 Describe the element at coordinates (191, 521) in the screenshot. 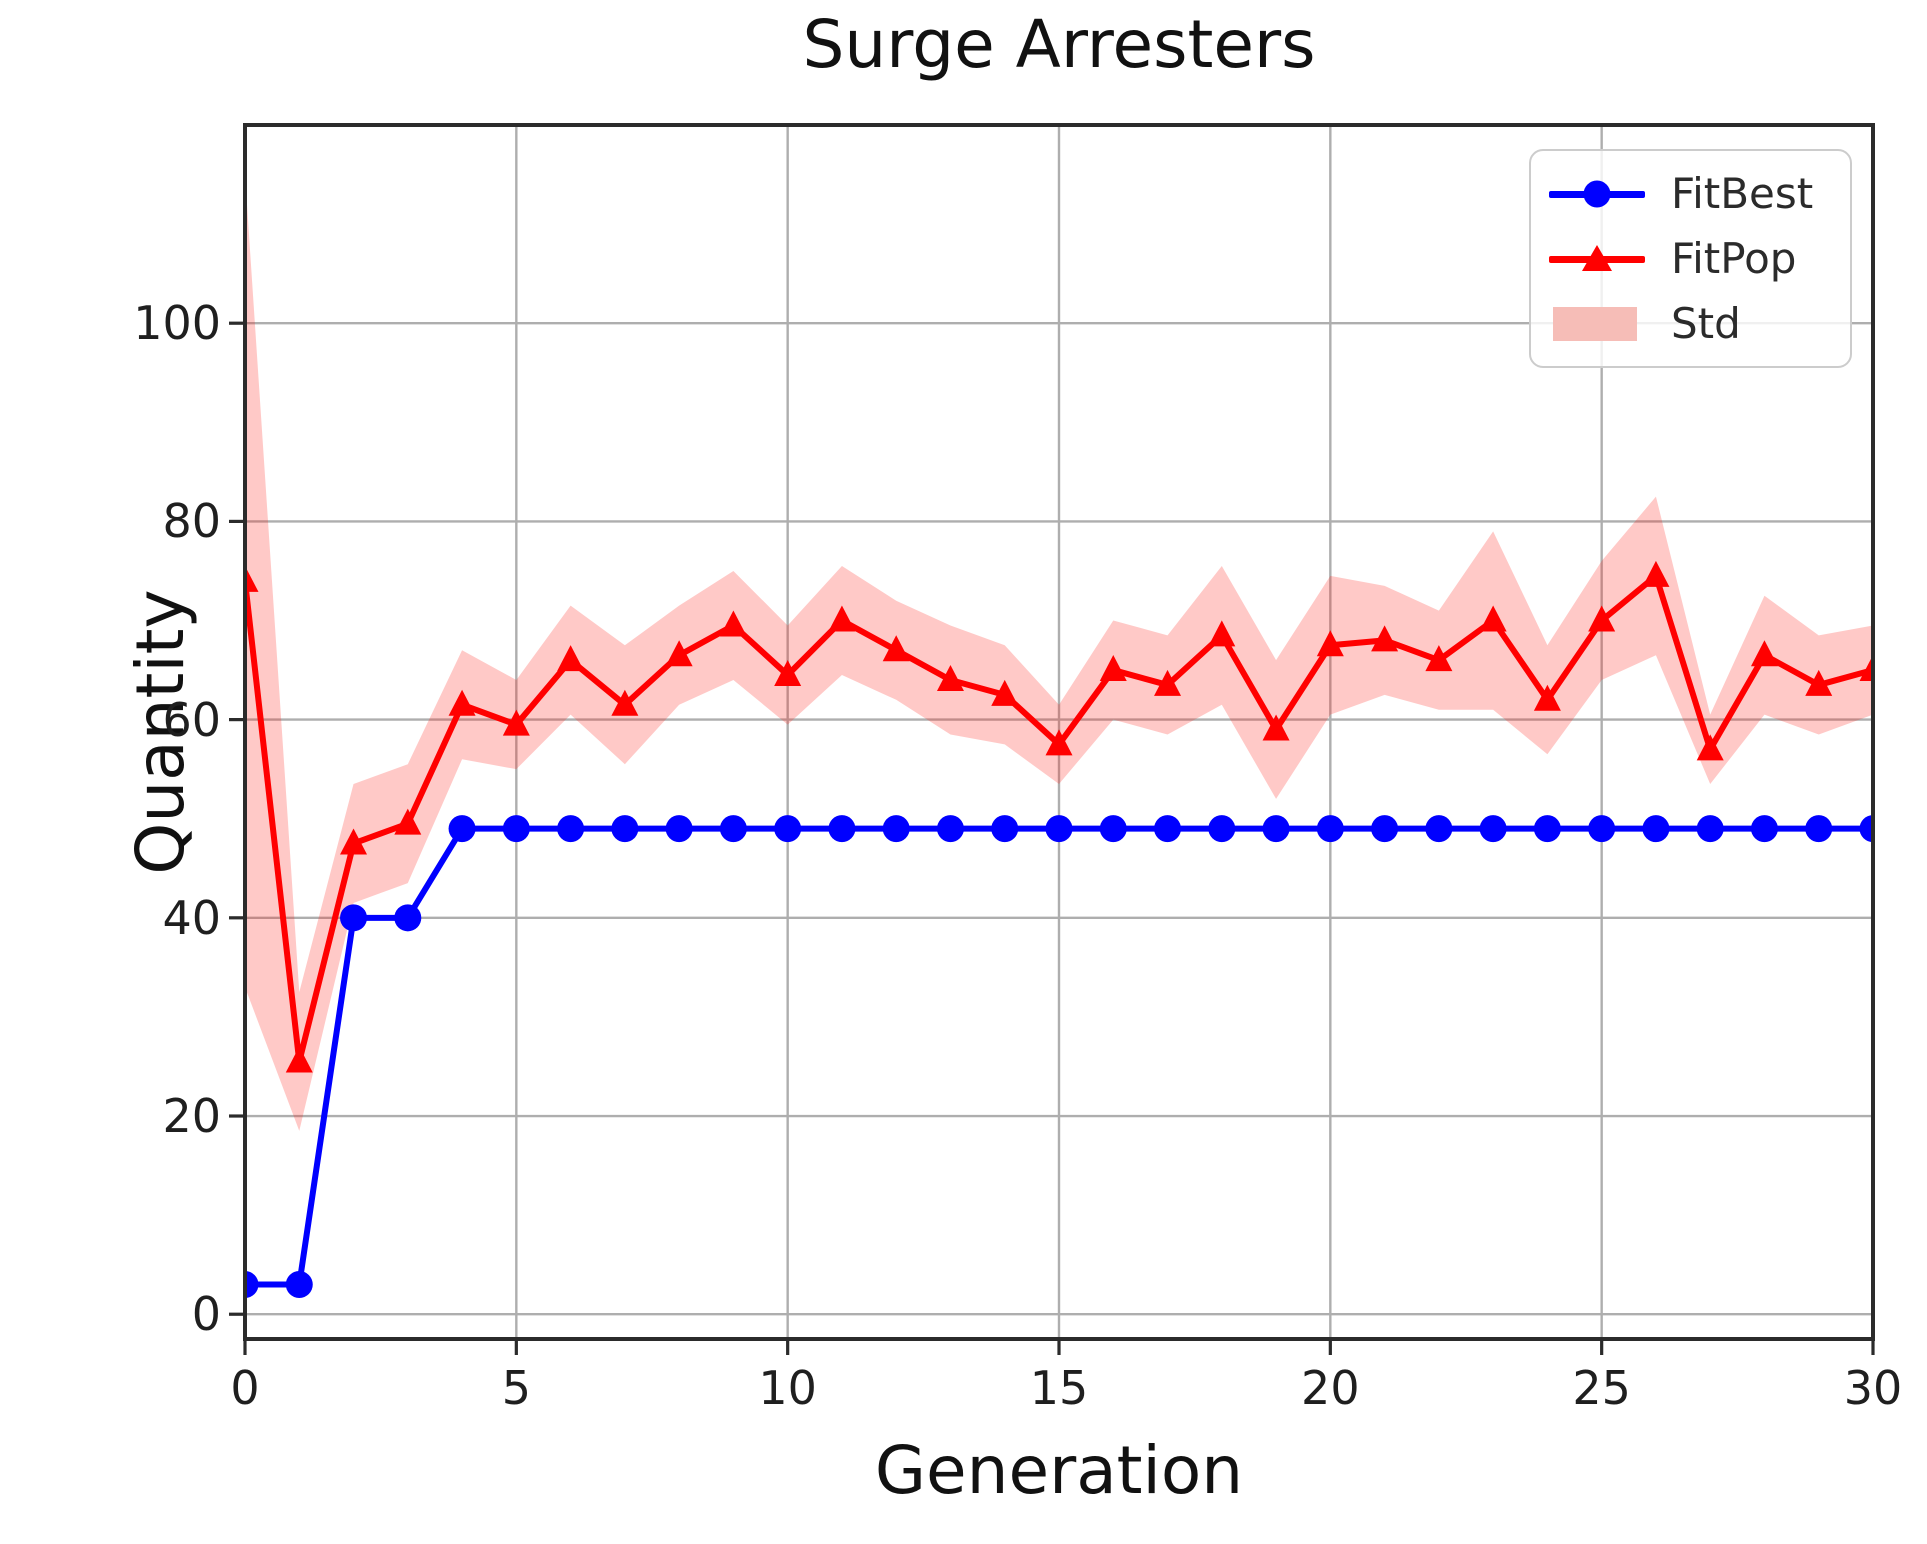

I see `y-tick-label: 80` at that location.